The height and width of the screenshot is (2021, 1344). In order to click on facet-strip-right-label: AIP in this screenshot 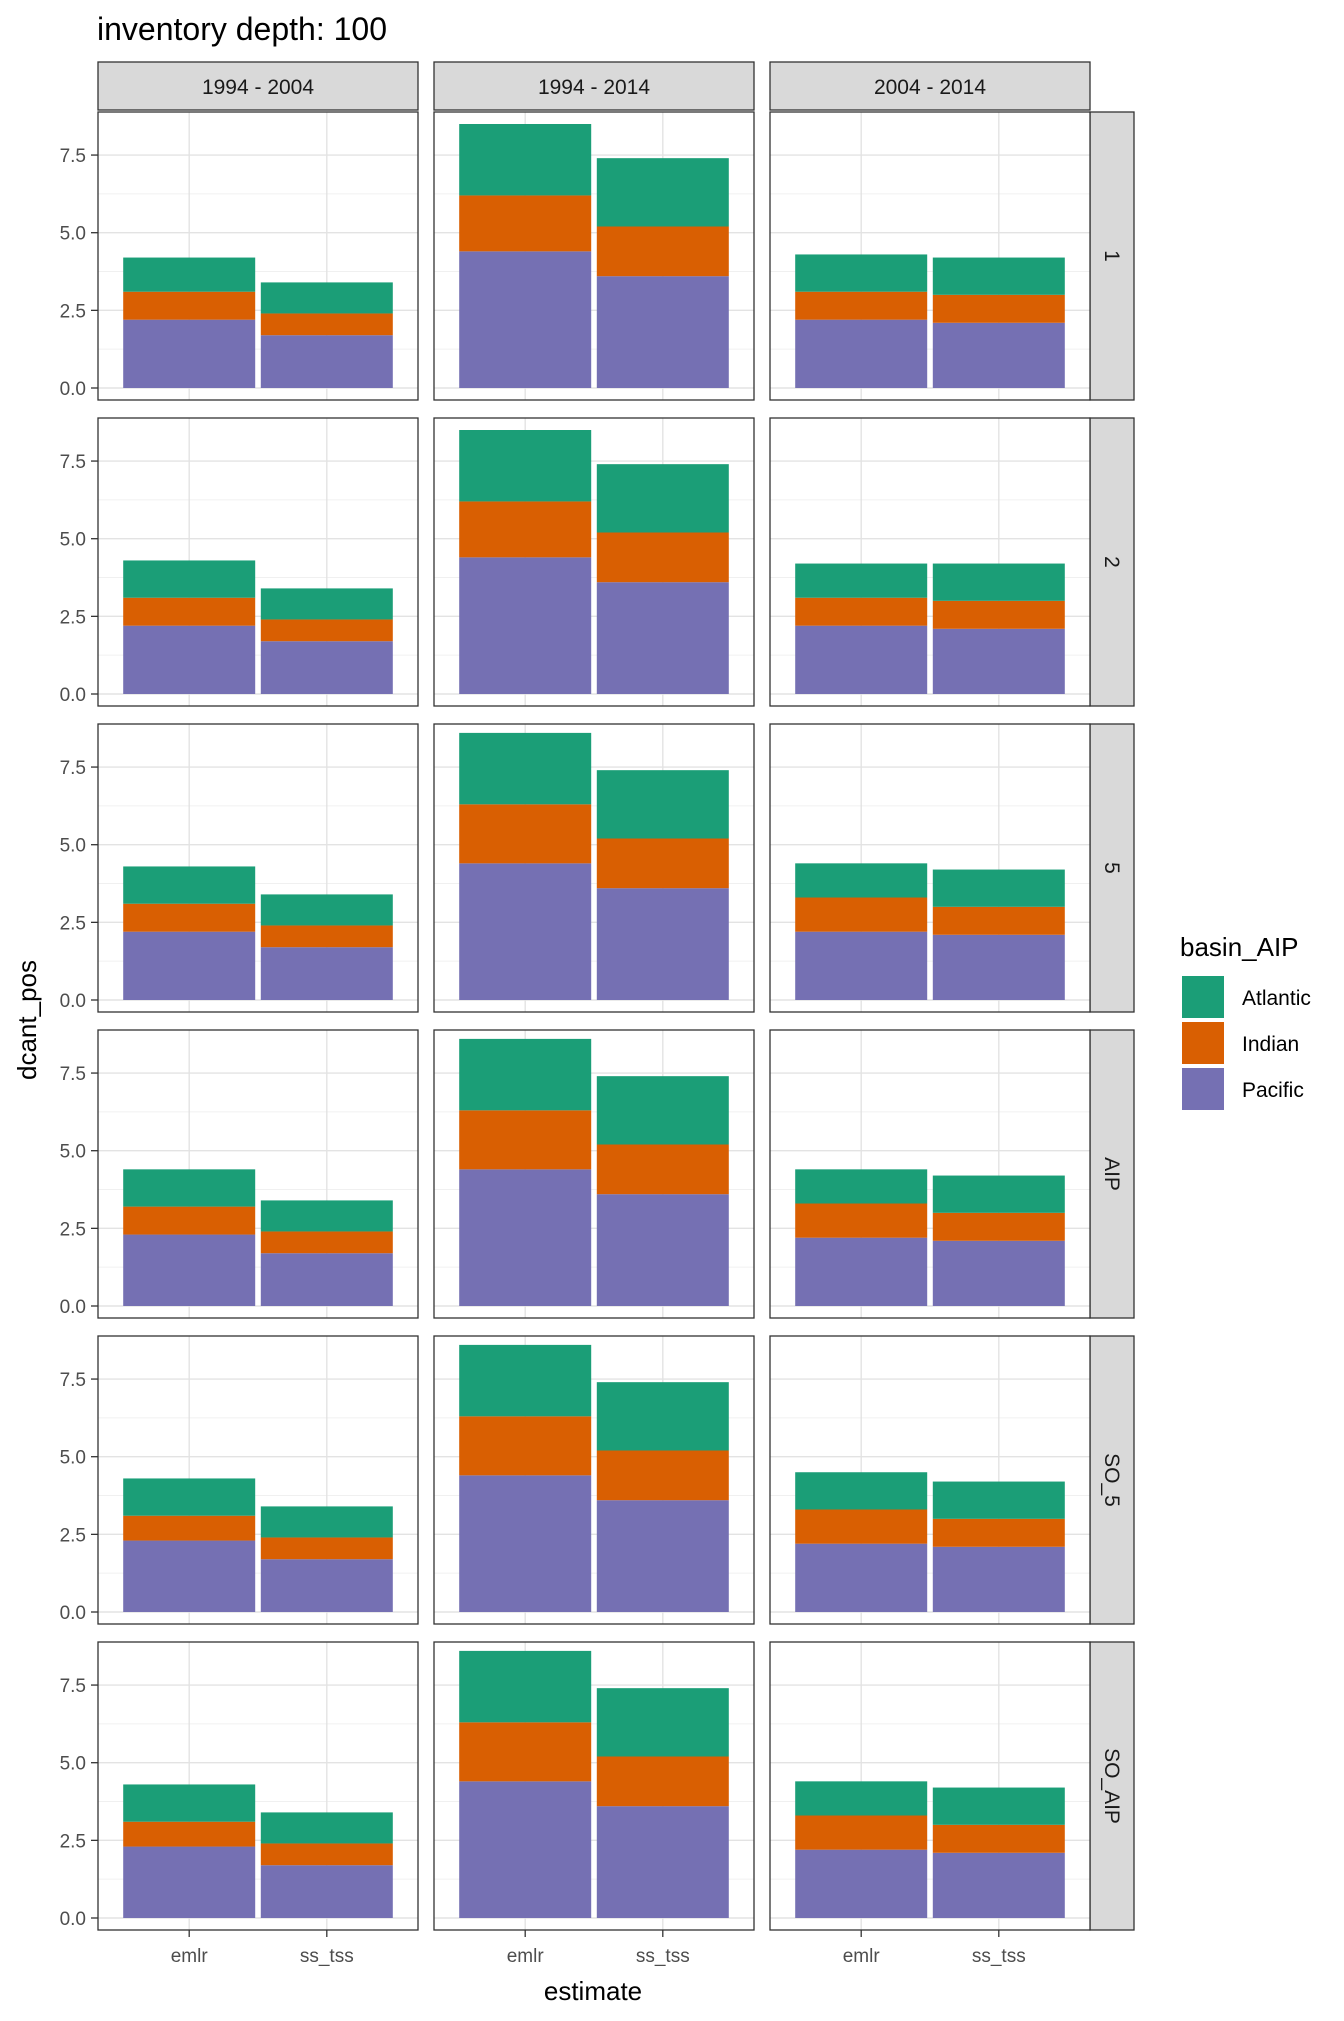, I will do `click(1111, 1174)`.